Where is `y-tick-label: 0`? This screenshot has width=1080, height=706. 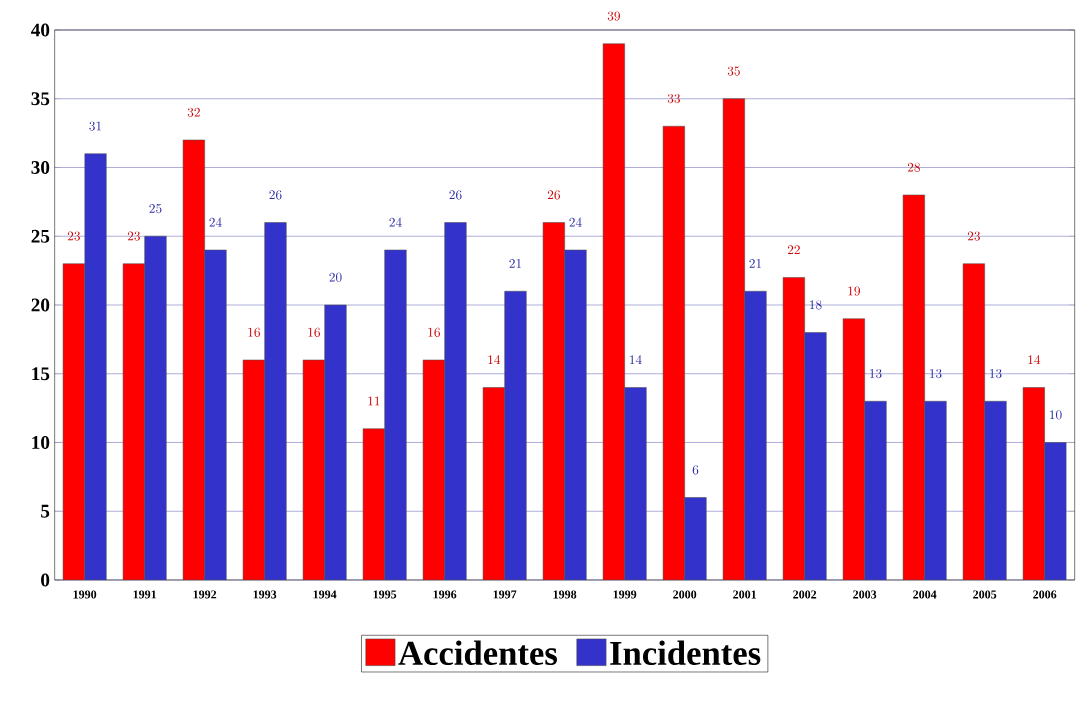
y-tick-label: 0 is located at coordinates (45, 580).